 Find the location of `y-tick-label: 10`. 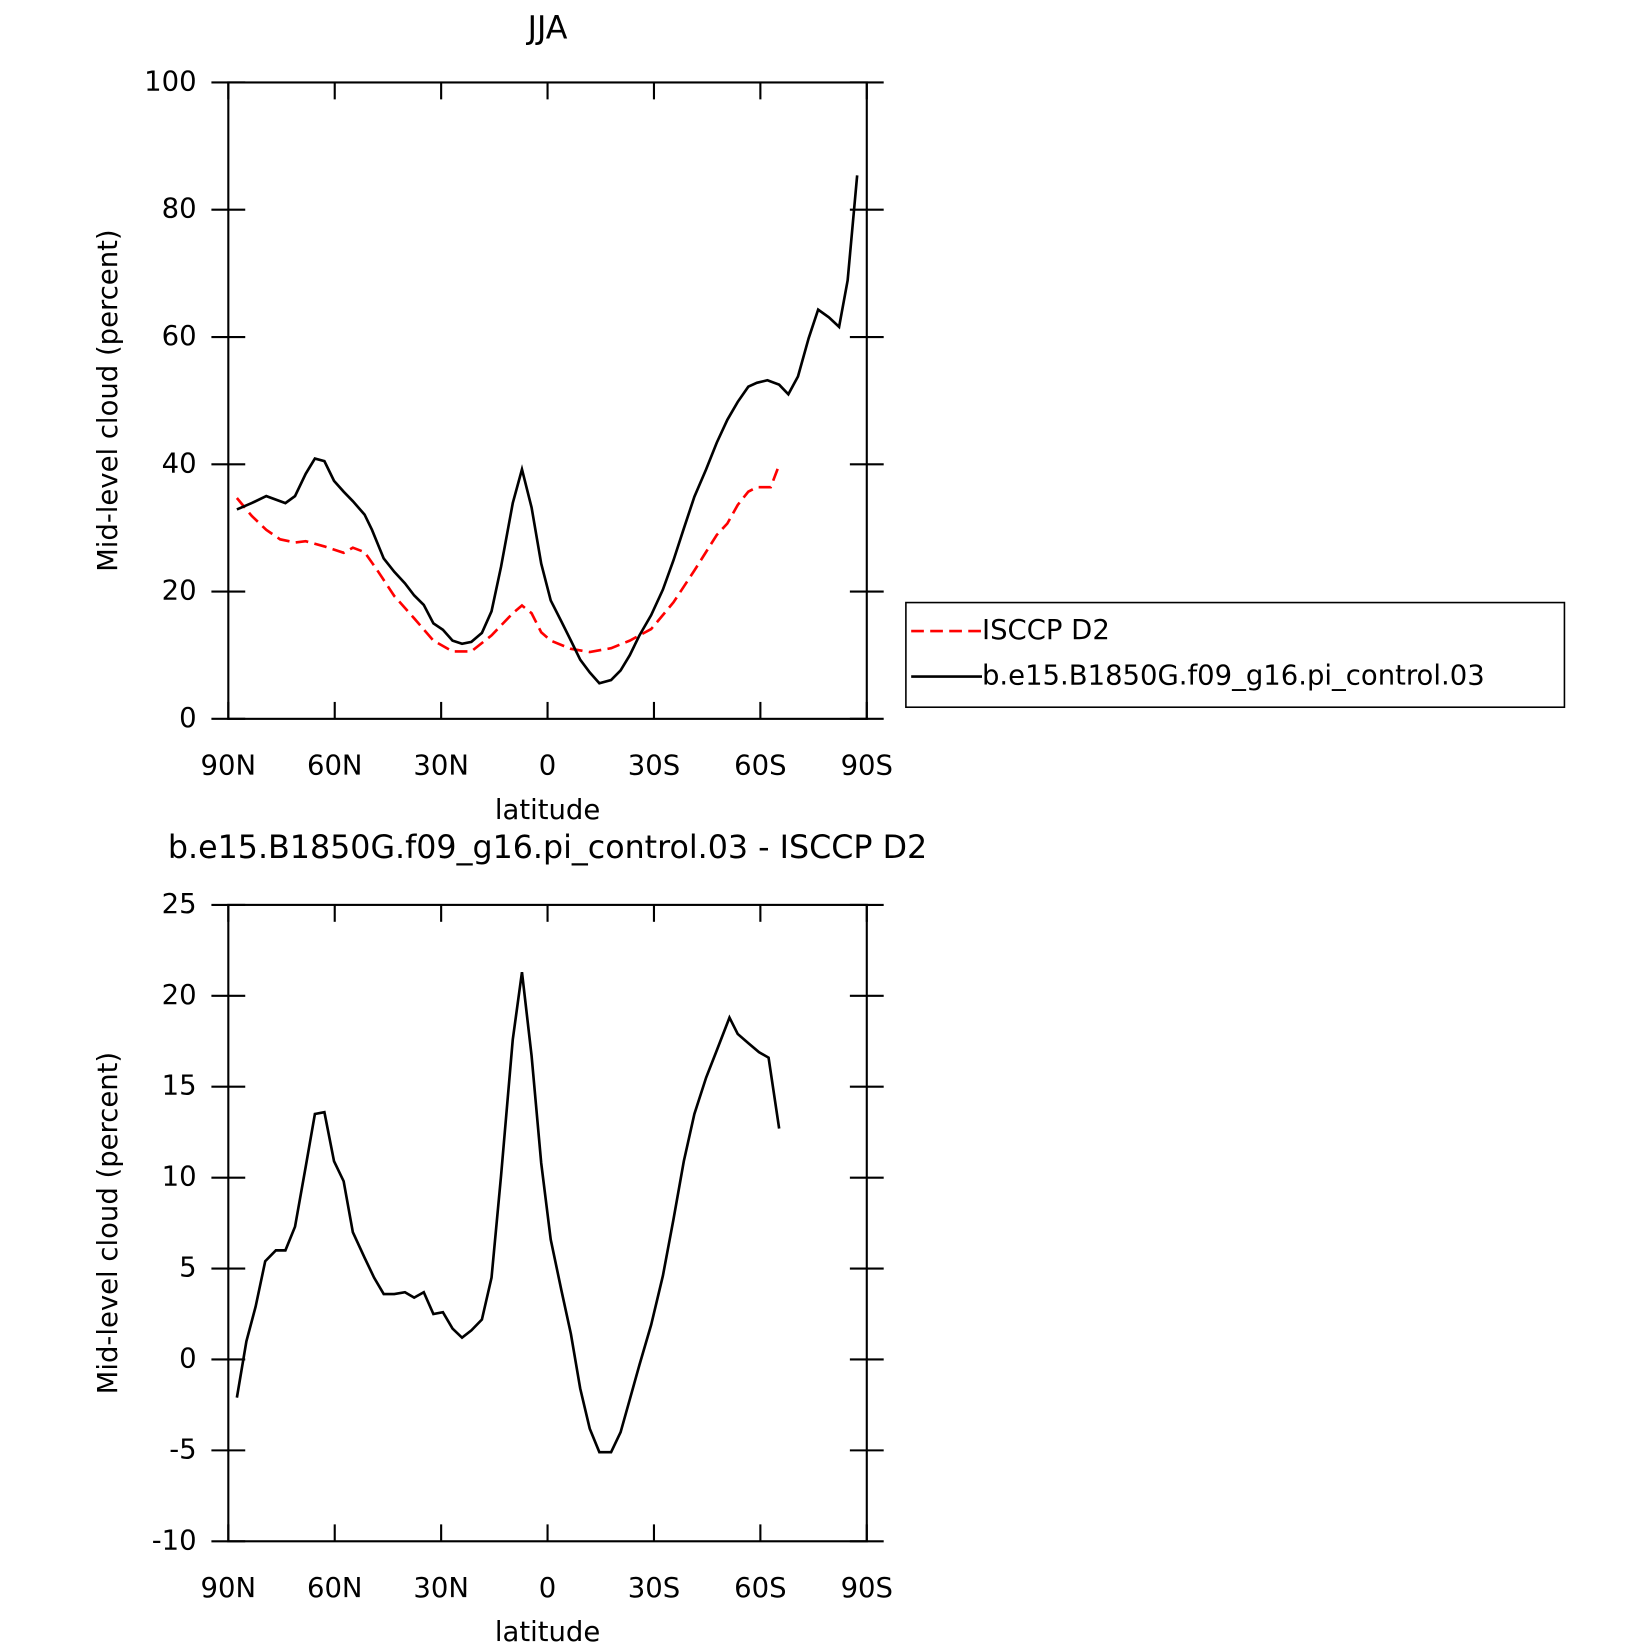

y-tick-label: 10 is located at coordinates (179, 1177).